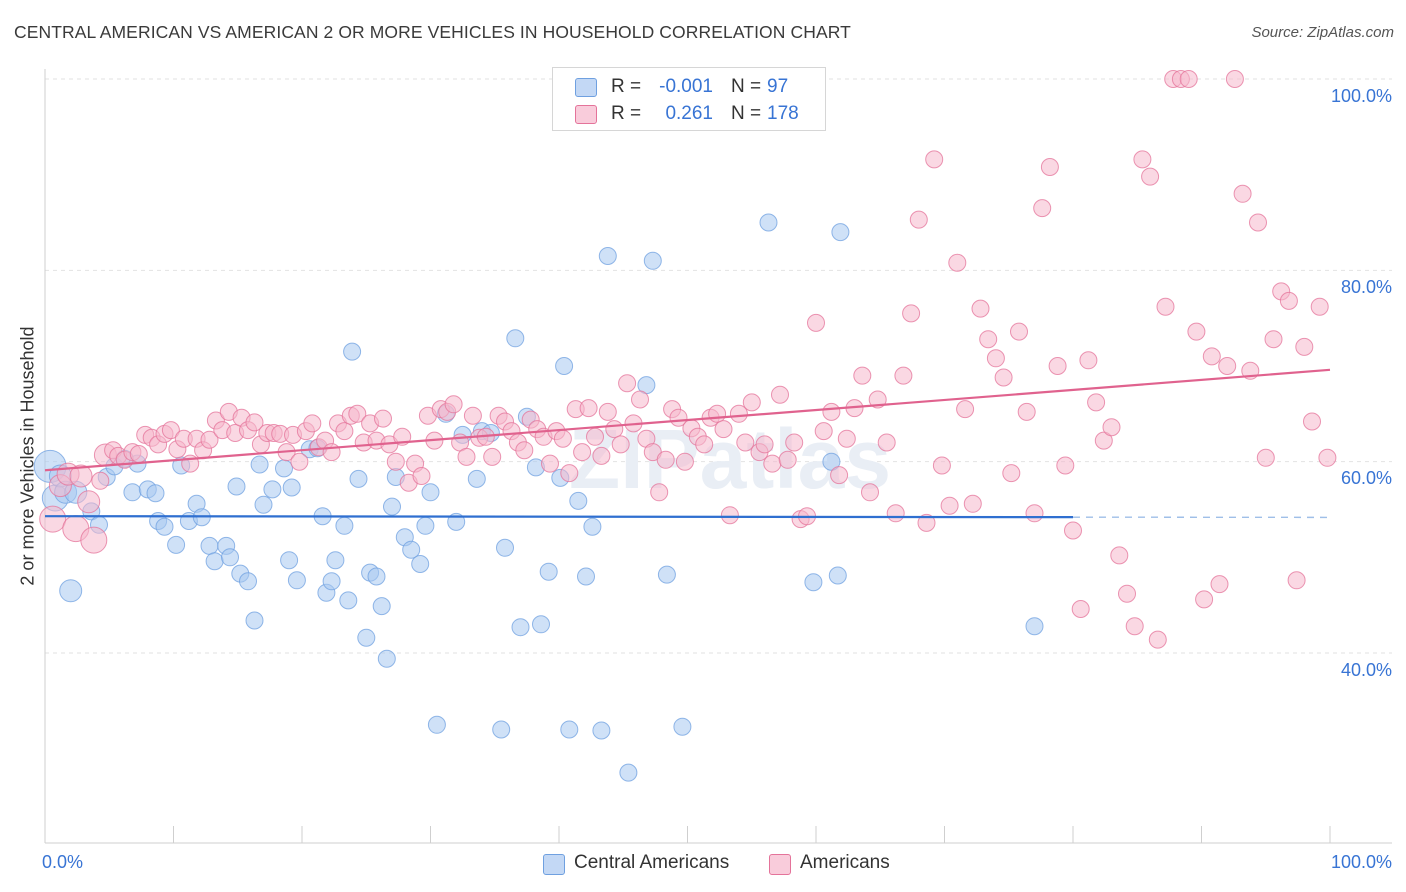 The width and height of the screenshot is (1406, 892). Describe the element at coordinates (1366, 287) in the screenshot. I see `y-tick-label-80: 80.0%` at that location.